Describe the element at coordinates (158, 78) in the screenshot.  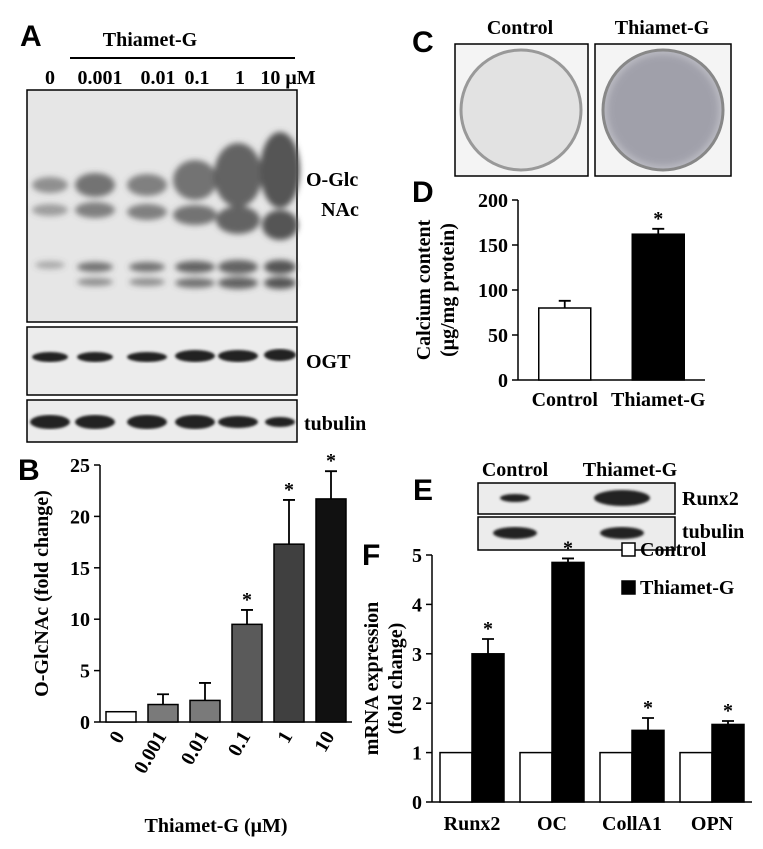
I see `concentration: 0.01` at that location.